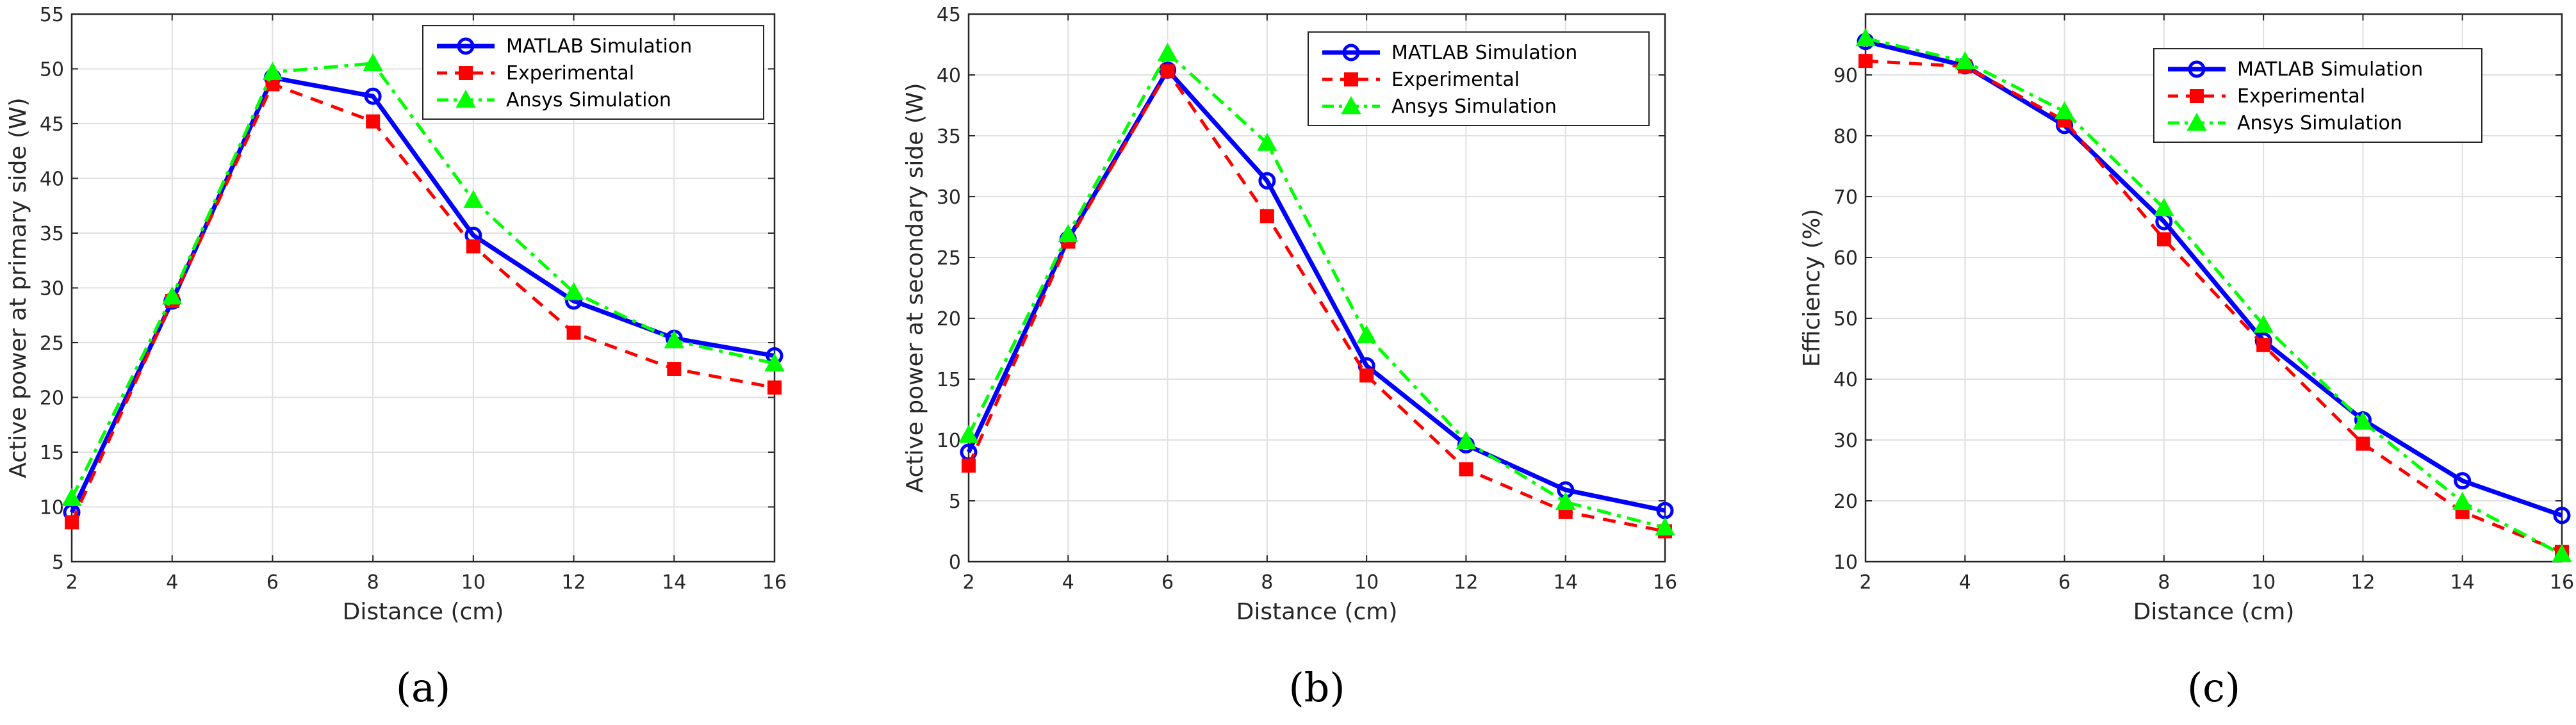 This screenshot has width=2576, height=725. Describe the element at coordinates (2213, 688) in the screenshot. I see `panel-caption: (c)` at that location.